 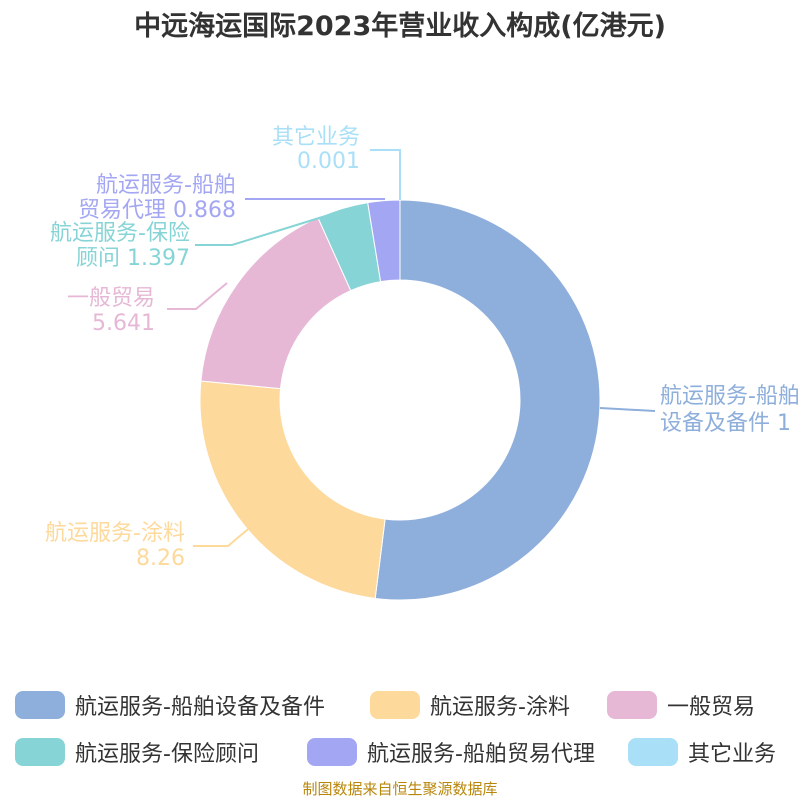 What do you see at coordinates (711, 707) in the screenshot?
I see `legend-label: 一般贸易` at bounding box center [711, 707].